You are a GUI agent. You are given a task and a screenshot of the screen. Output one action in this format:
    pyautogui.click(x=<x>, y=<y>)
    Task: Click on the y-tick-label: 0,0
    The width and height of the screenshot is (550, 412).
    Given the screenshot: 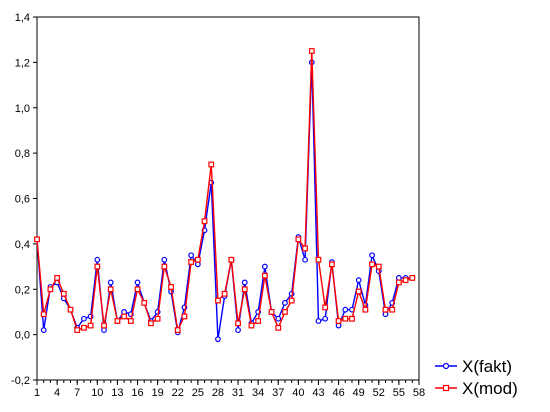 What is the action you would take?
    pyautogui.click(x=22, y=336)
    